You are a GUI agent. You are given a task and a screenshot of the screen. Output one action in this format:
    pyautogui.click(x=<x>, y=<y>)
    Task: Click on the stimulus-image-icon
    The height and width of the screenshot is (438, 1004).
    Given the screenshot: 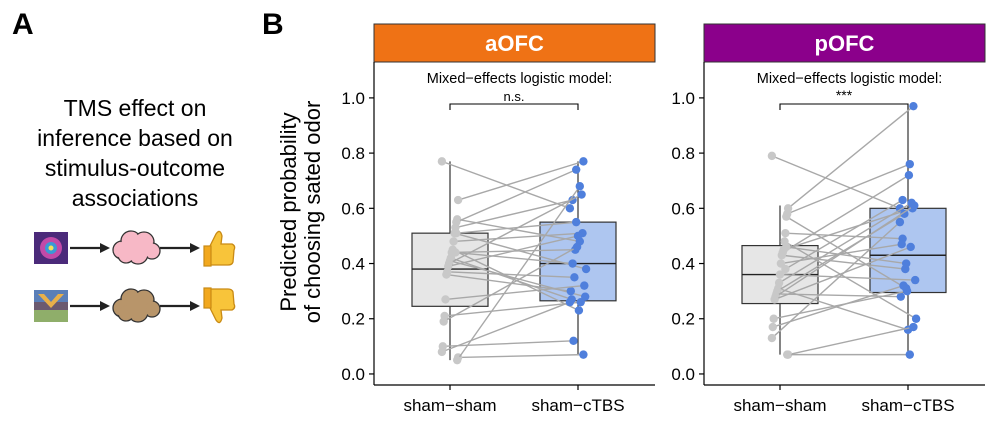 What is the action you would take?
    pyautogui.click(x=51, y=248)
    